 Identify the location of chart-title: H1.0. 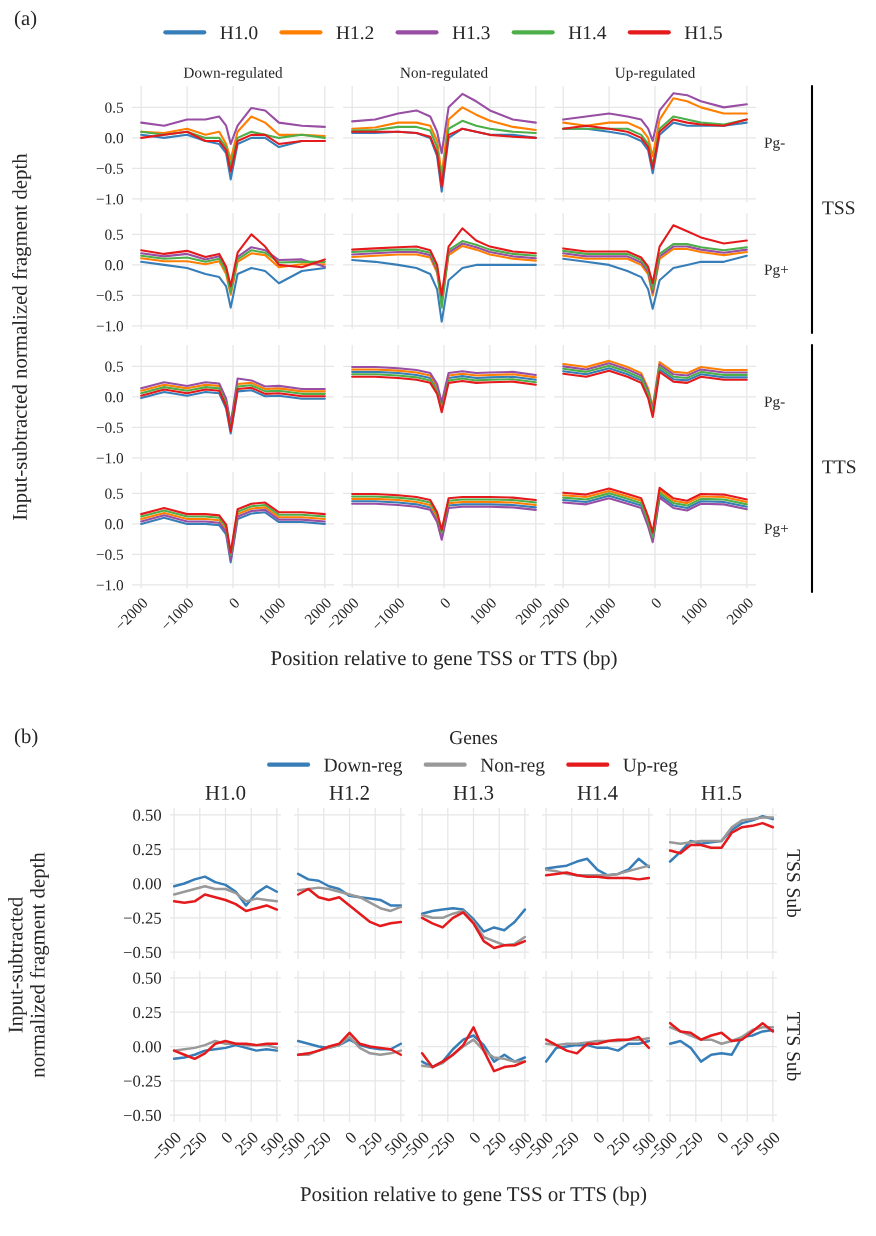
(225, 792).